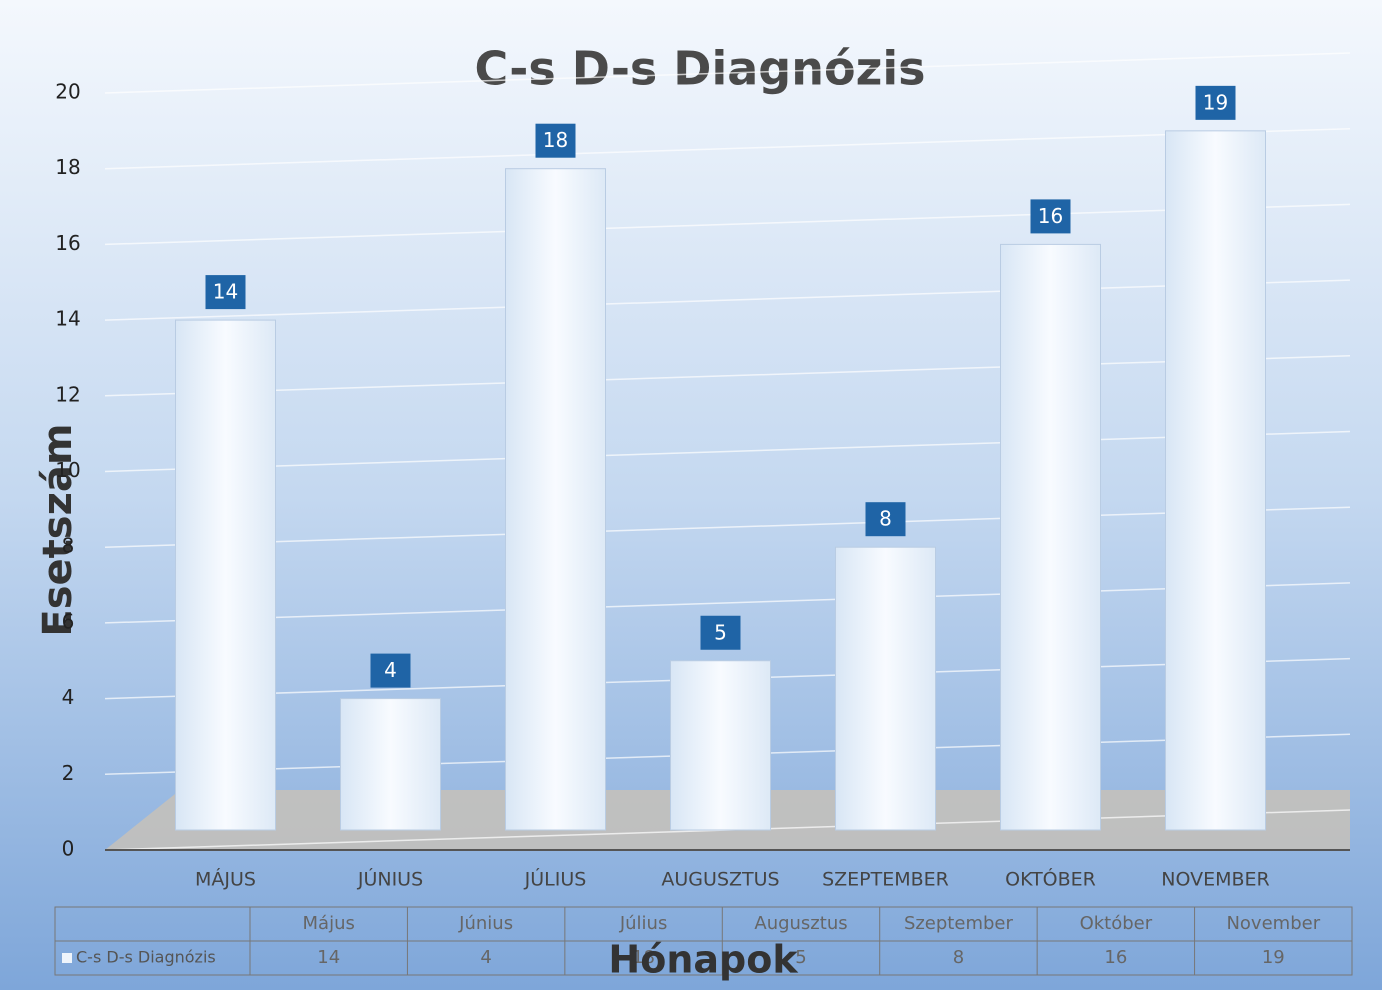 This screenshot has width=1382, height=990. Describe the element at coordinates (67, 167) in the screenshot. I see `y-tick-label: 18` at that location.